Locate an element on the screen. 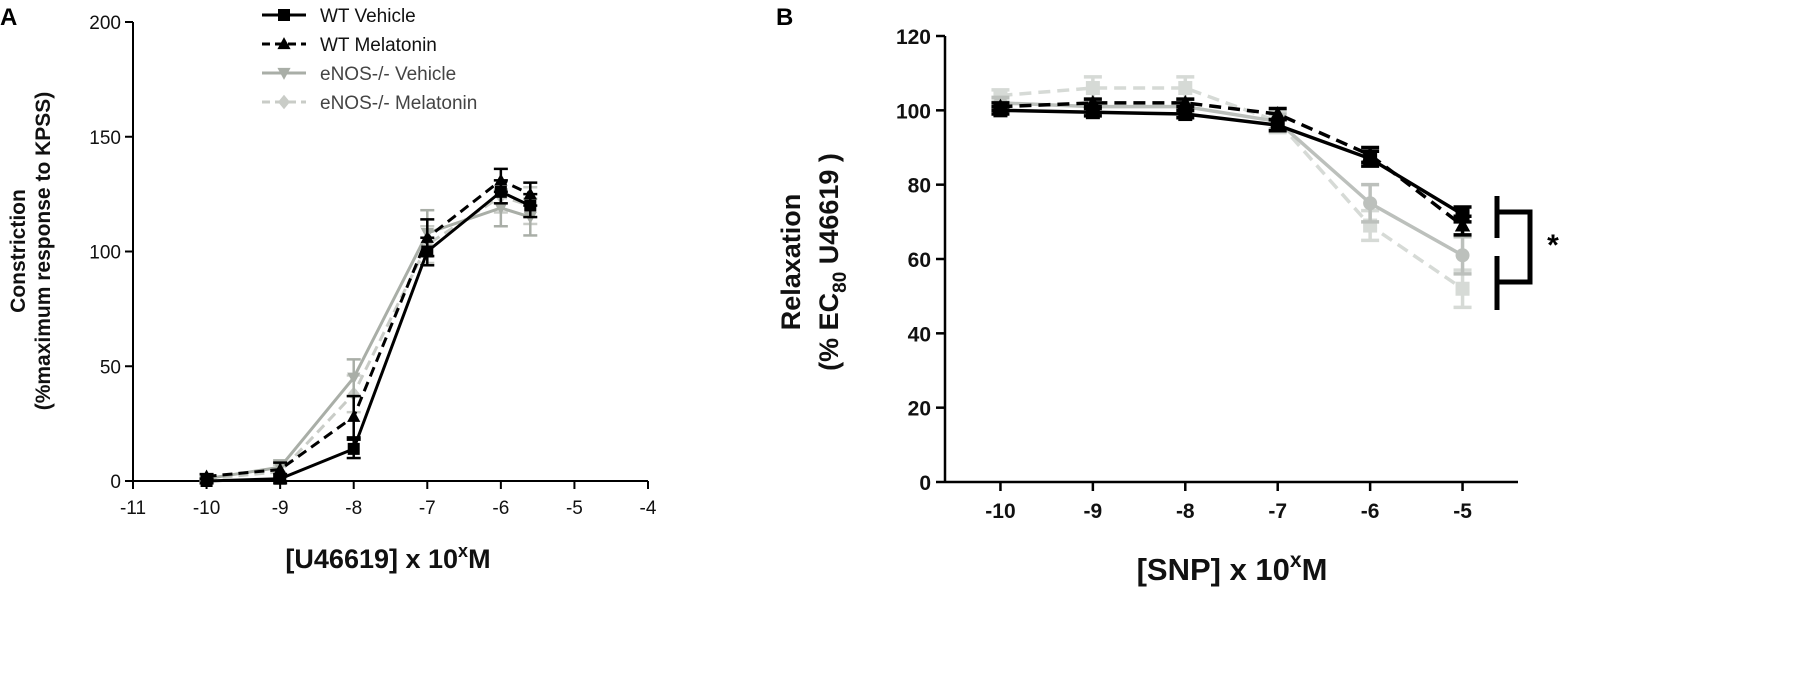  legend-item: eNOS-/- Vehicle is located at coordinates (359, 74).